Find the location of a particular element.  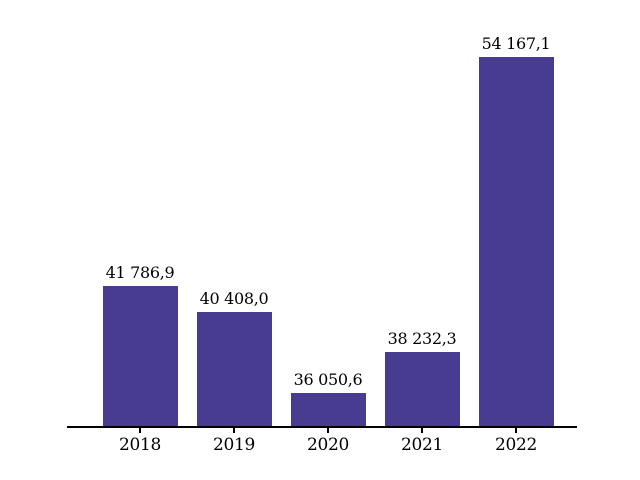

x-axis-label-2020: 2020 is located at coordinates (328, 445).